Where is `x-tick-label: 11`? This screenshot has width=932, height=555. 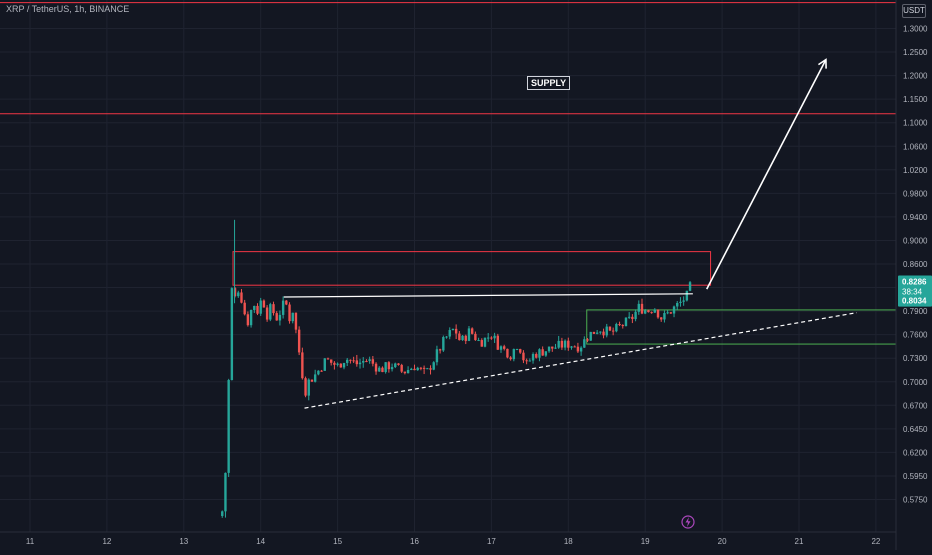 x-tick-label: 11 is located at coordinates (30, 541).